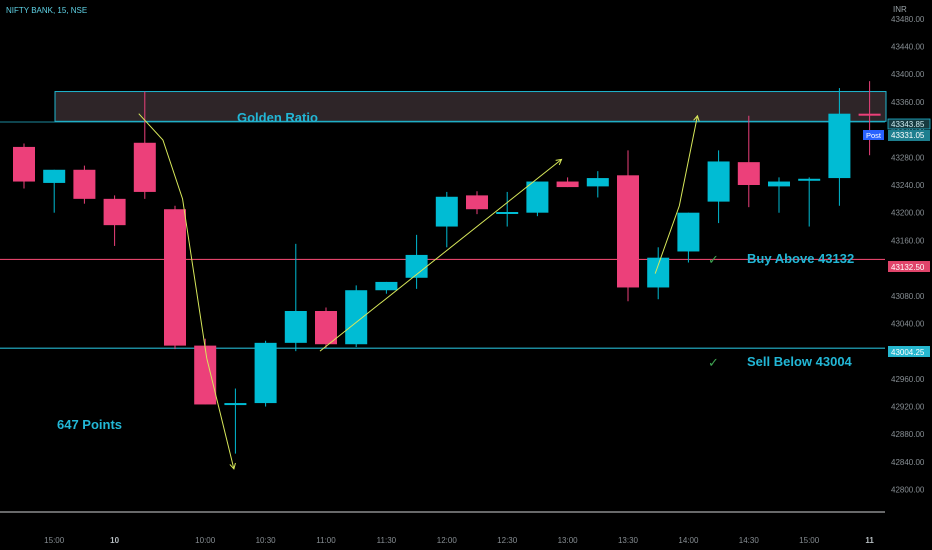 This screenshot has width=932, height=550. I want to click on x-tick-label: 13:30, so click(628, 540).